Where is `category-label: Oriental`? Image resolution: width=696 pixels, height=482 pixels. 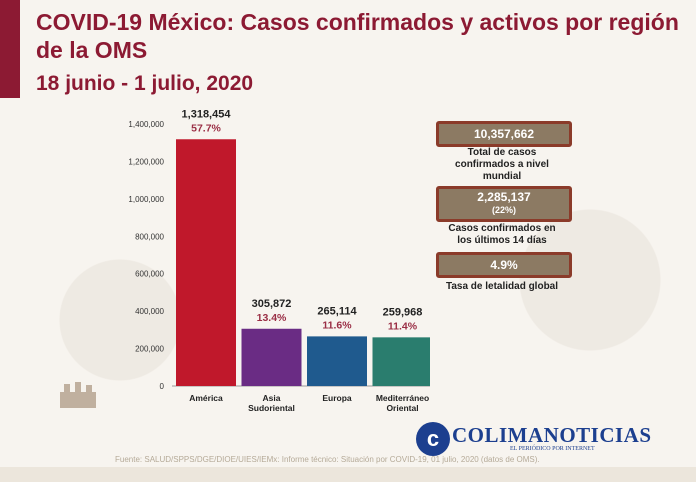
category-label: Oriental is located at coordinates (402, 408).